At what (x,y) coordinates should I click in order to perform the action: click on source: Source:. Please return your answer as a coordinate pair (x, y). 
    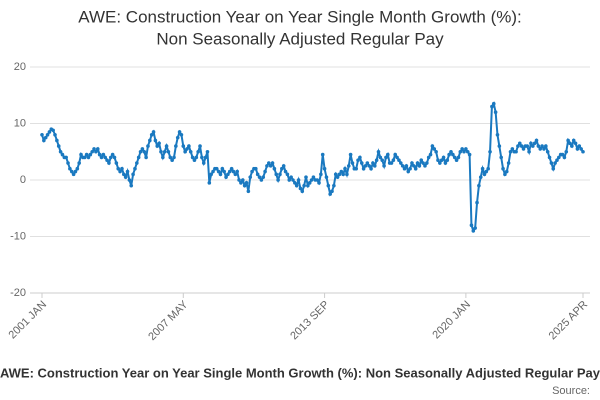
    Looking at the image, I should click on (571, 391).